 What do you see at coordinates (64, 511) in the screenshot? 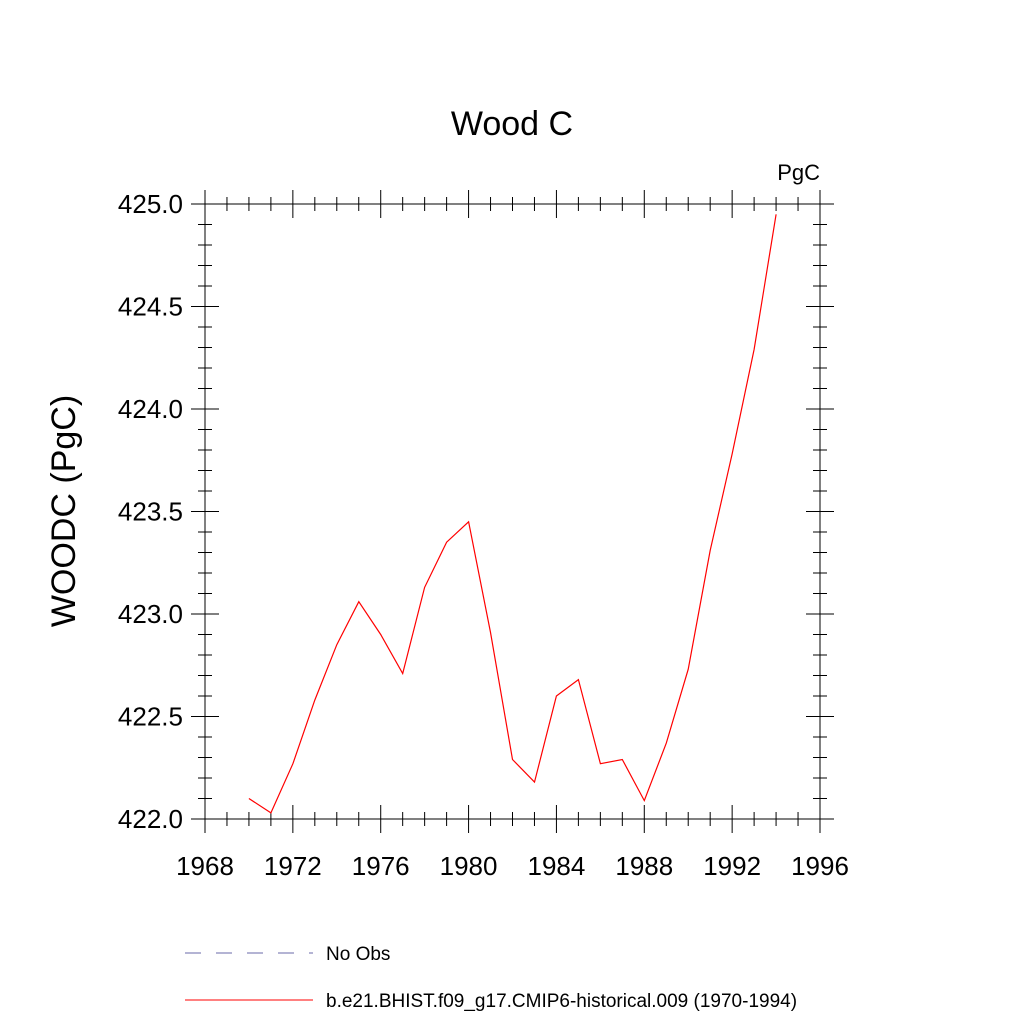
I see `y-axis-label: WOODC (PgC)` at bounding box center [64, 511].